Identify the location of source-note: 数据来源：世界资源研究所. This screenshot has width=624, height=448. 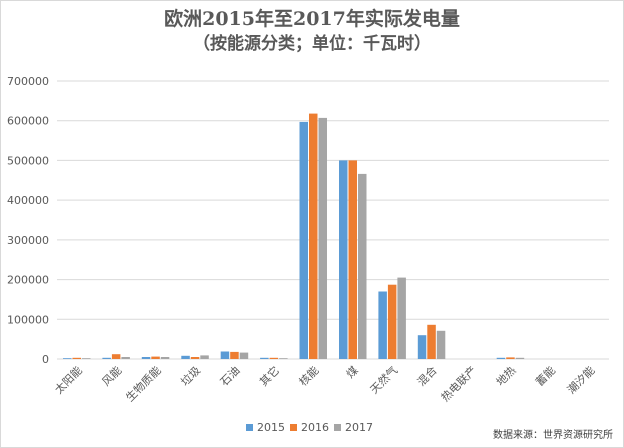
(553, 435).